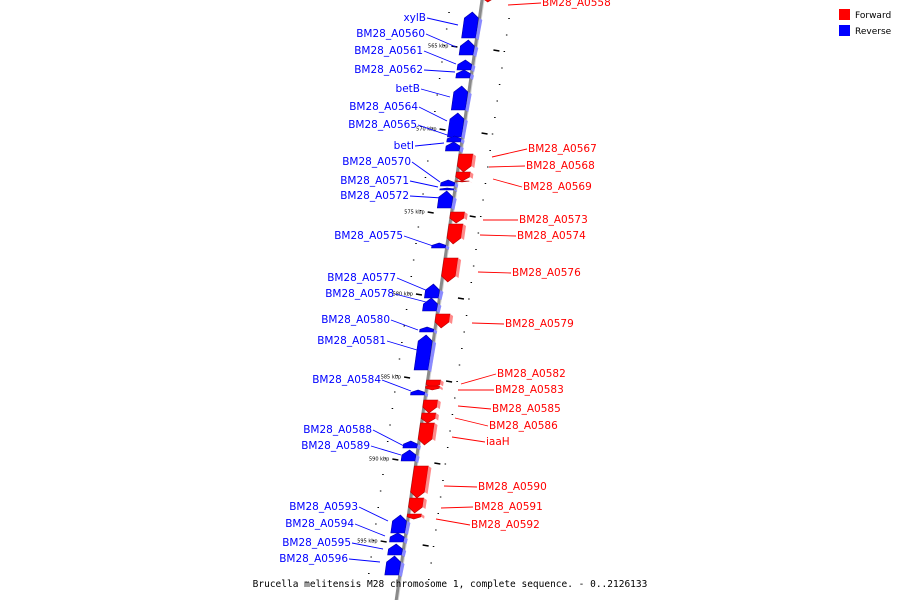 Image resolution: width=900 pixels, height=600 pixels. What do you see at coordinates (392, 240) in the screenshot?
I see `gene-feature: BM28_A0575` at bounding box center [392, 240].